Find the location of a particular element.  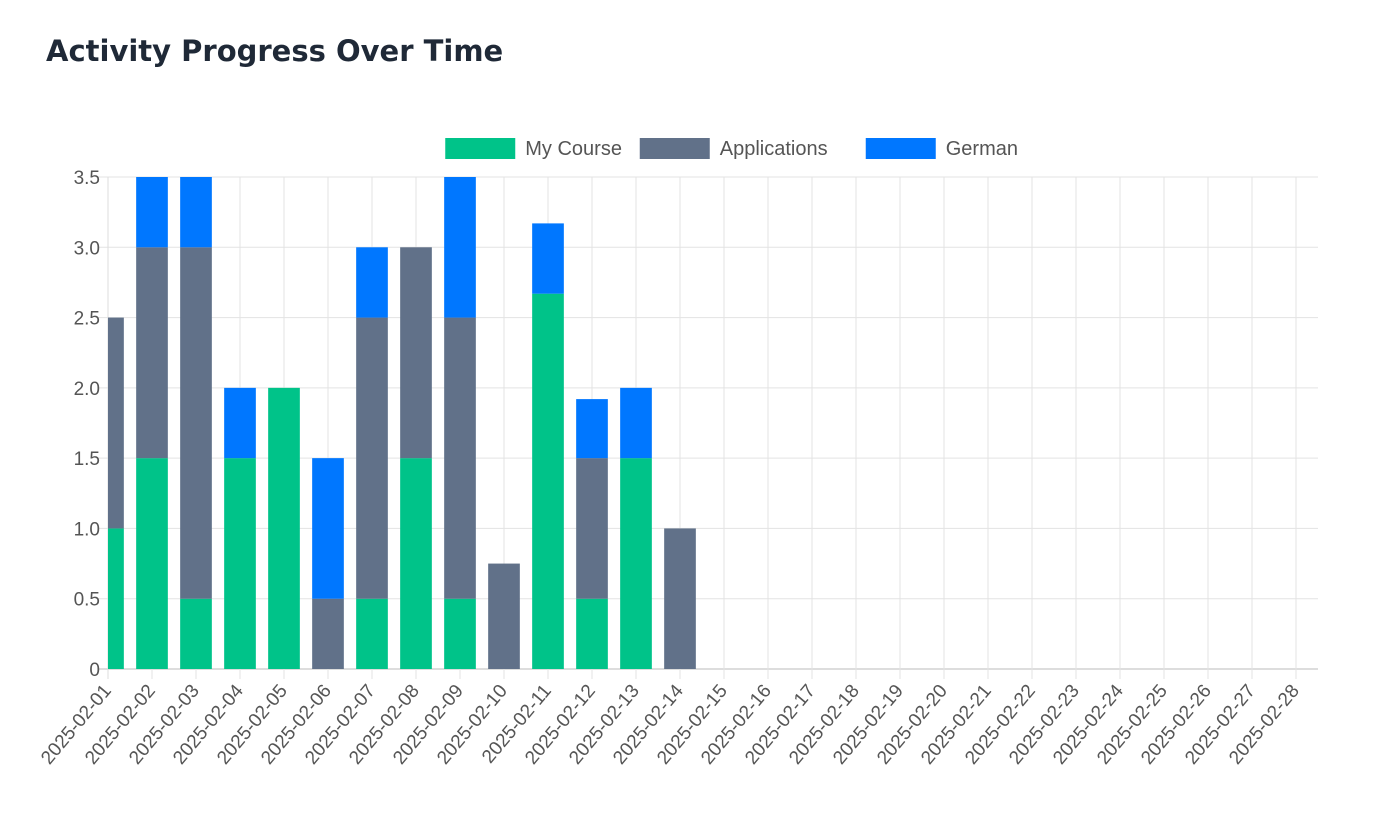

y-tick-label: 0 is located at coordinates (94, 670).